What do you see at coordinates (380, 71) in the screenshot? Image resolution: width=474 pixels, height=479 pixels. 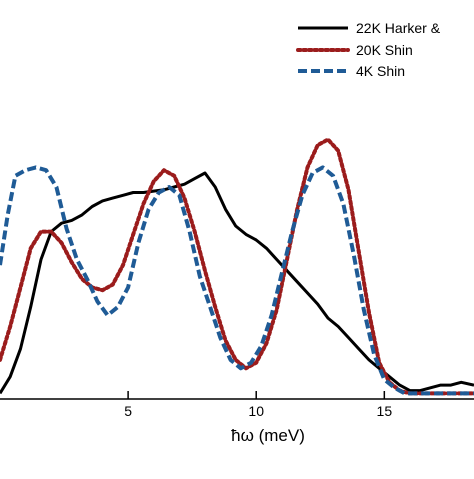 I see `legend-label-3: 4K Shin` at bounding box center [380, 71].